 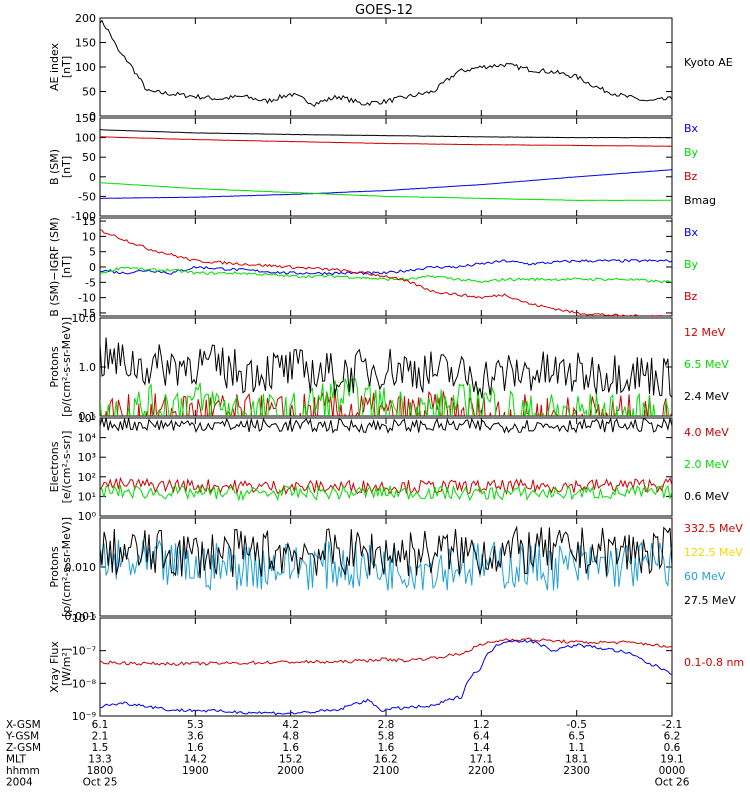 What do you see at coordinates (576, 737) in the screenshot?
I see `row-value: 6.5` at bounding box center [576, 737].